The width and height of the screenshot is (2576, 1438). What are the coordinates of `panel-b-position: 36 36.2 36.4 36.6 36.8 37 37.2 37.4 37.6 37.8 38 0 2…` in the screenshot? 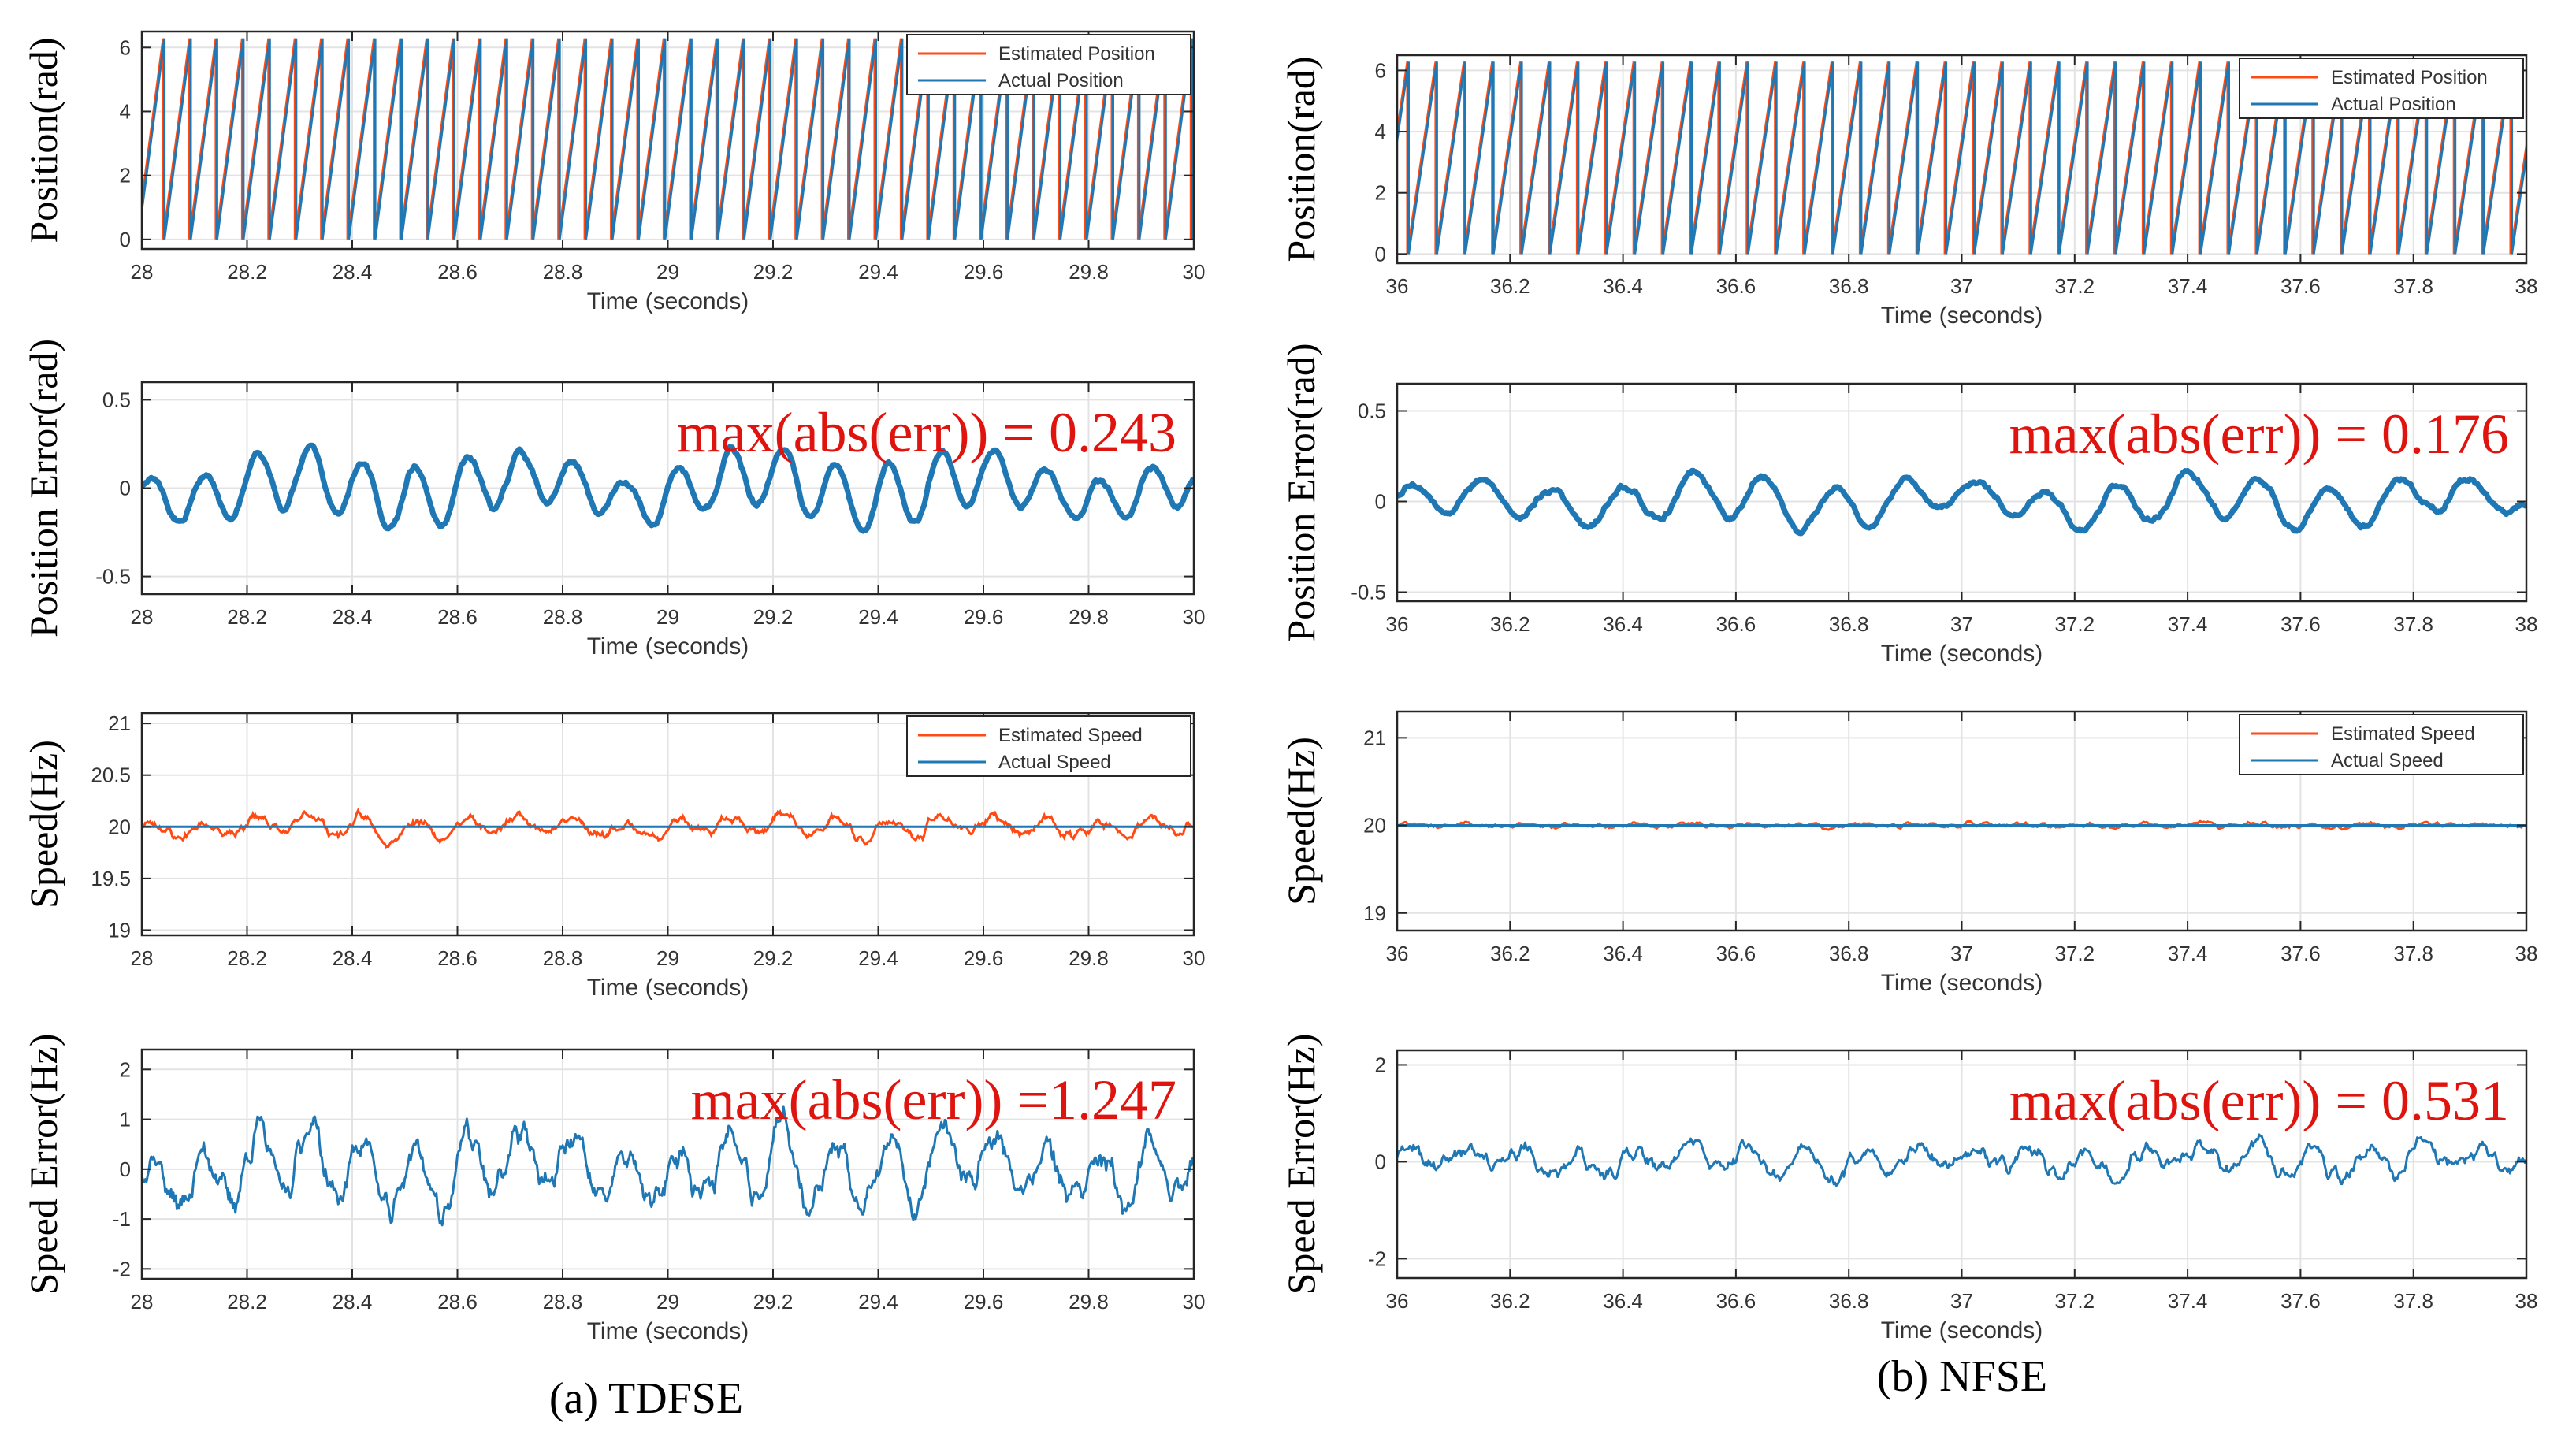 It's located at (1908, 191).